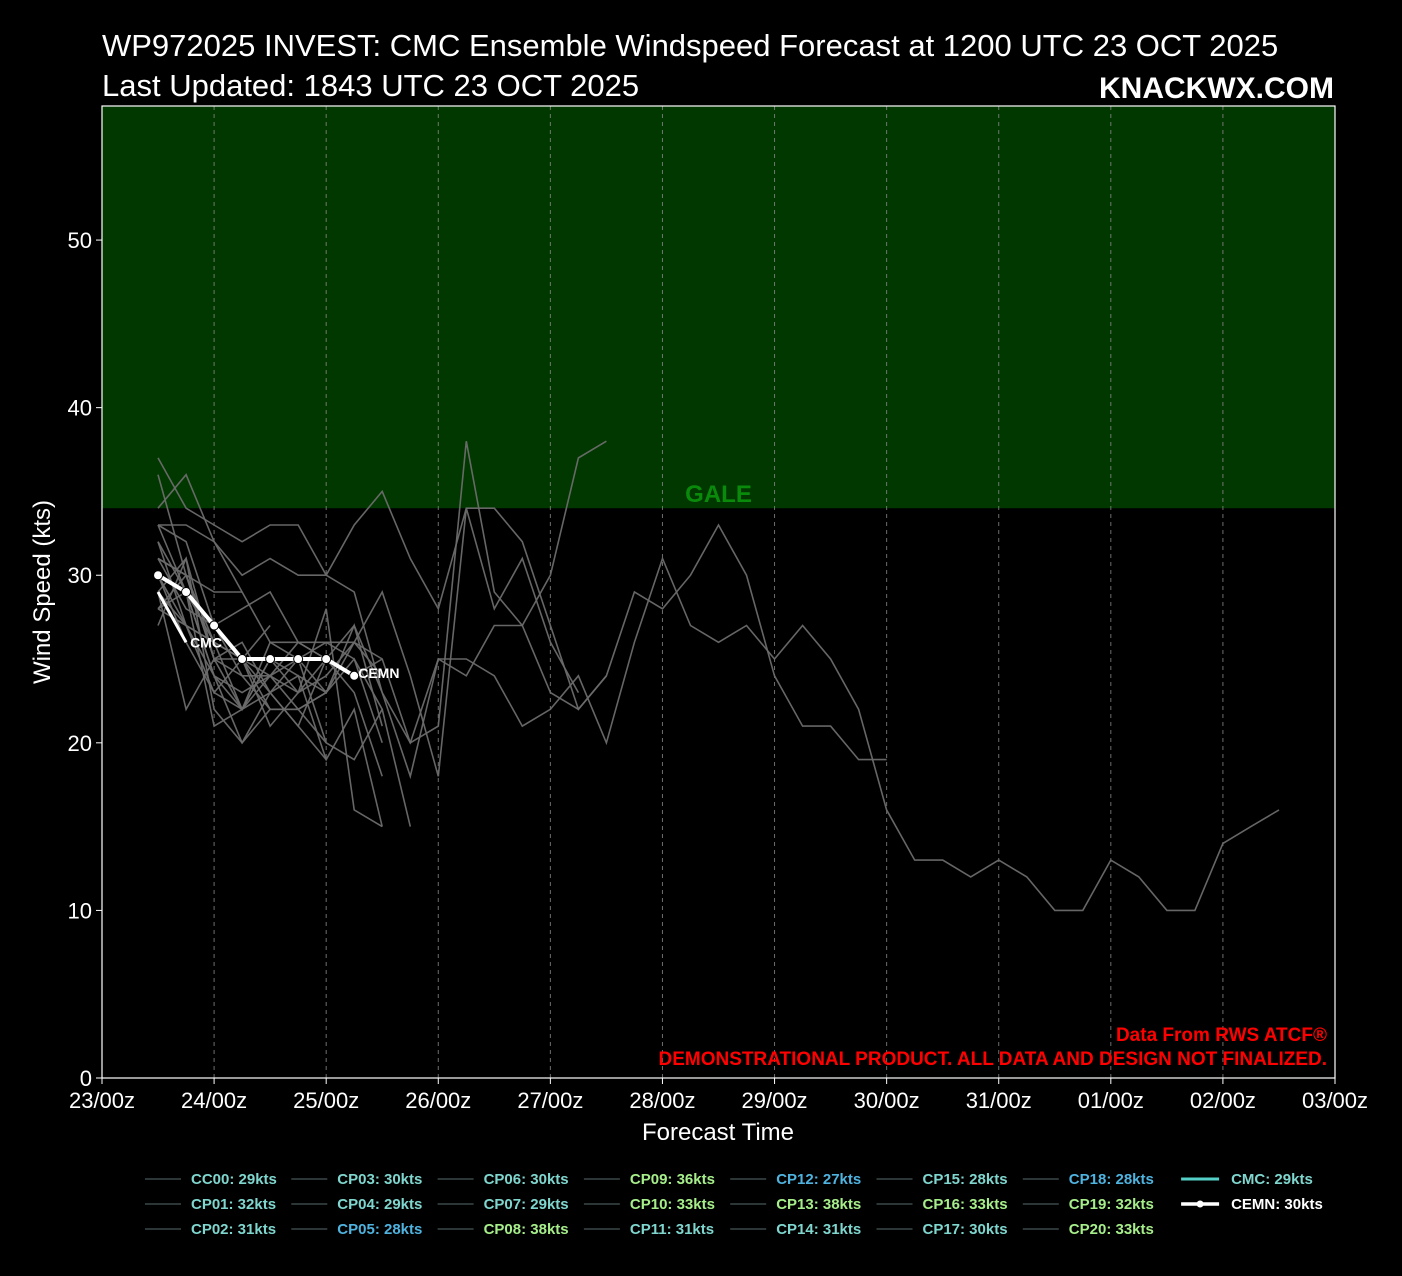 This screenshot has height=1276, width=1402. What do you see at coordinates (1111, 1204) in the screenshot?
I see `legend-entry-label: CP19: 32kts` at bounding box center [1111, 1204].